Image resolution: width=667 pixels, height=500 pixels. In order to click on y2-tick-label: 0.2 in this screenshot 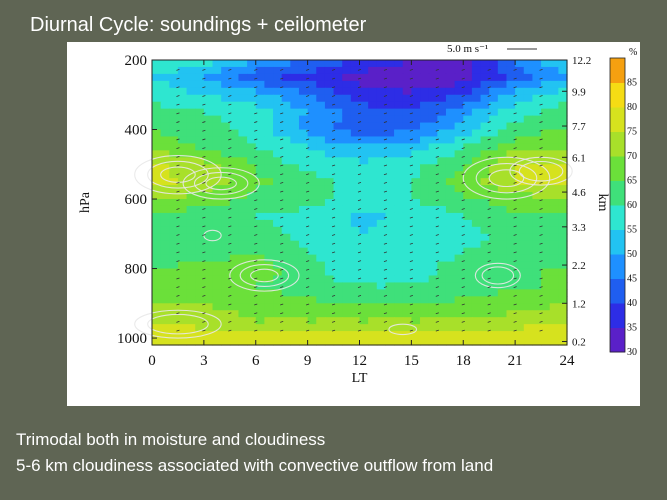, I will do `click(579, 343)`.